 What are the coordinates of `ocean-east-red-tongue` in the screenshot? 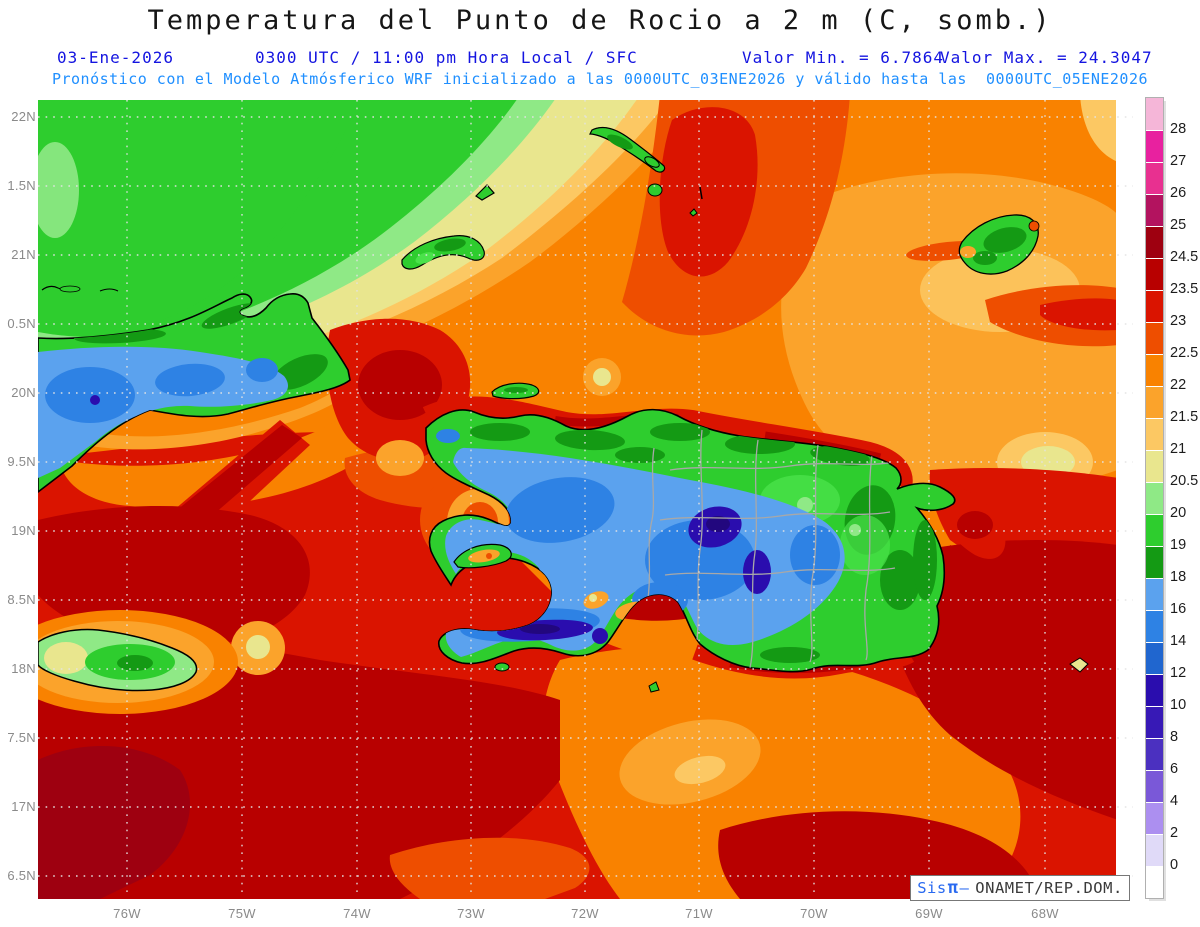 It's located at (1050, 316).